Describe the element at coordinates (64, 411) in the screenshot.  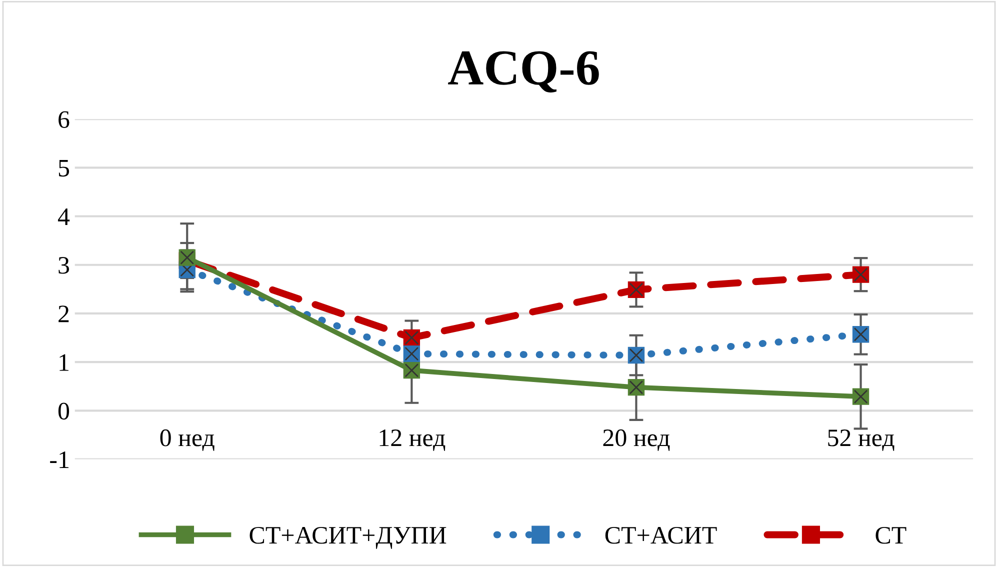
I see `y-tick-label: 0` at that location.